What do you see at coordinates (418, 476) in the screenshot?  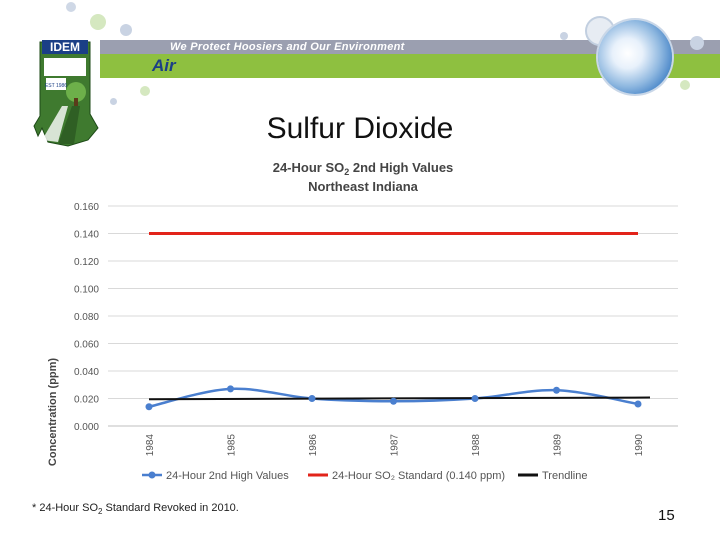 I see `legend-label: 24-Hour SO₂ Standard (0.140 ppm)` at bounding box center [418, 476].